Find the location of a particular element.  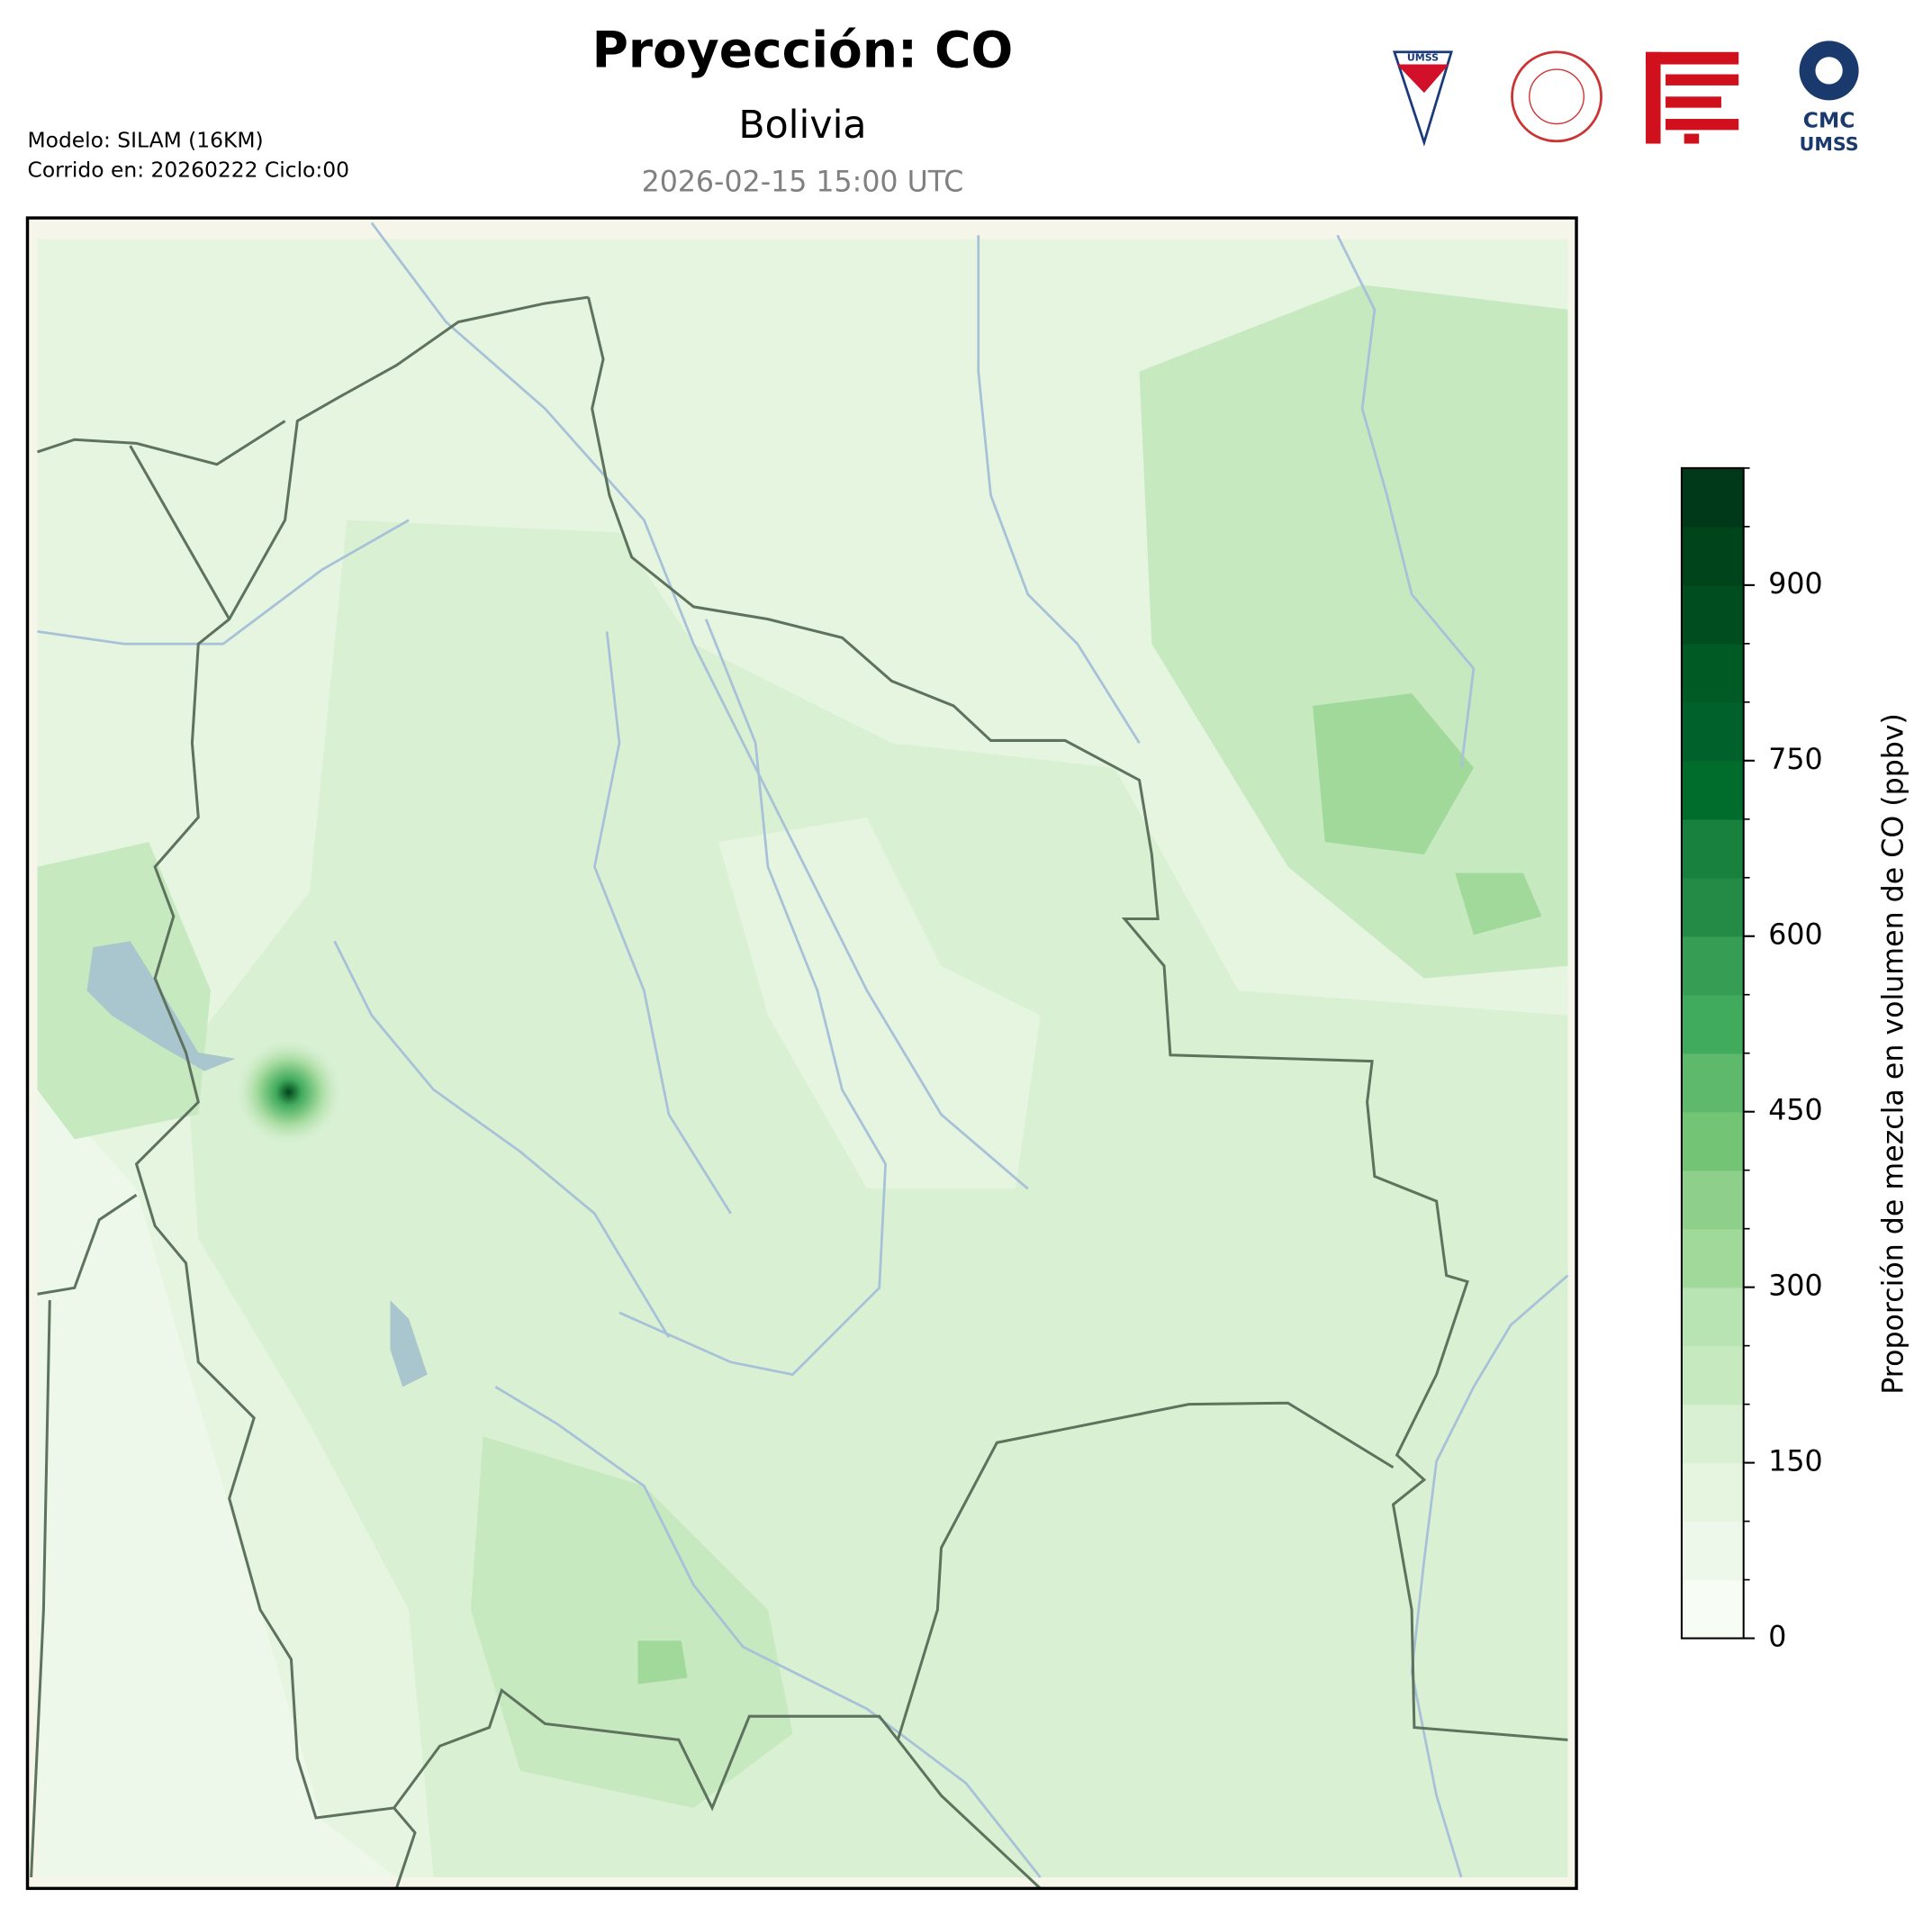

umss-logo-text: UMSS is located at coordinates (1423, 58).